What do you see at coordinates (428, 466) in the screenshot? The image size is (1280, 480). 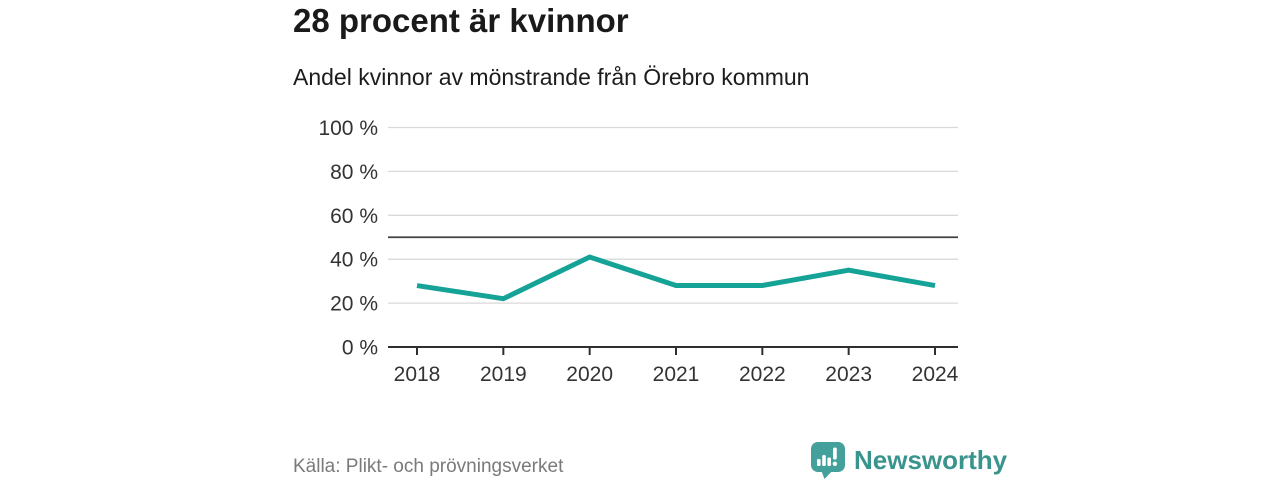 I see `source-note: Källa: Plikt- och prövningsverket` at bounding box center [428, 466].